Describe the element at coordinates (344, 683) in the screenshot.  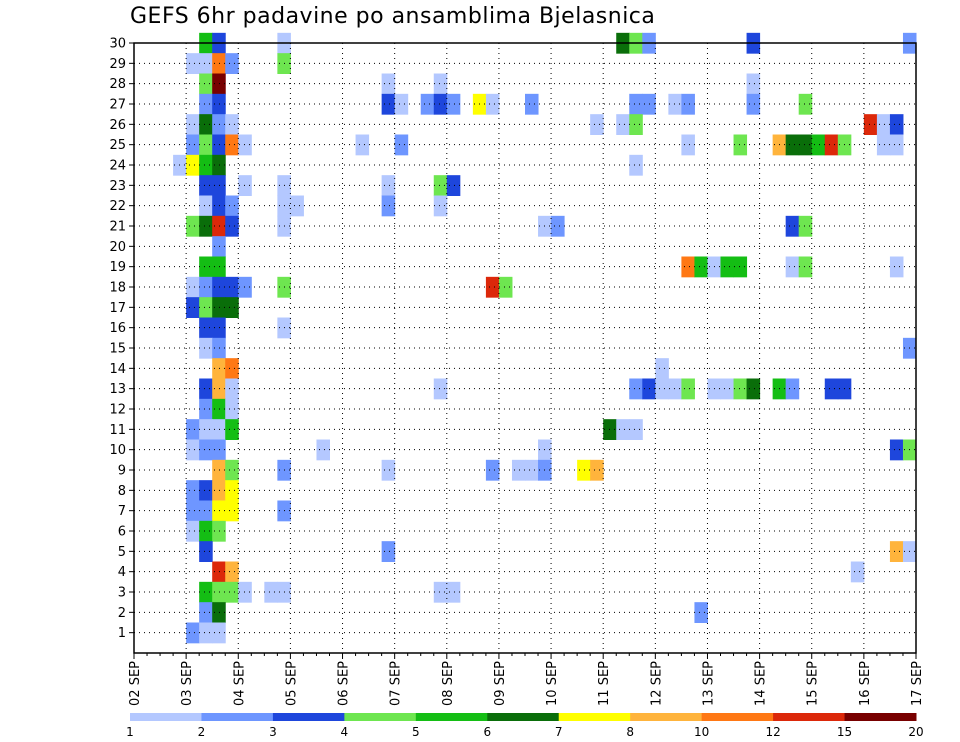
I see `x-tick-label: 06 SEP` at that location.